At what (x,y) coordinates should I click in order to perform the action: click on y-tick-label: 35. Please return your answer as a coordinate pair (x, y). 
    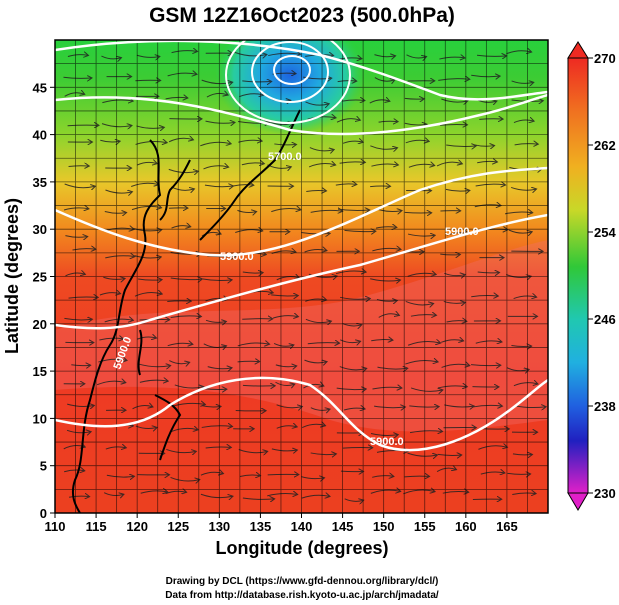
    Looking at the image, I should click on (40, 182).